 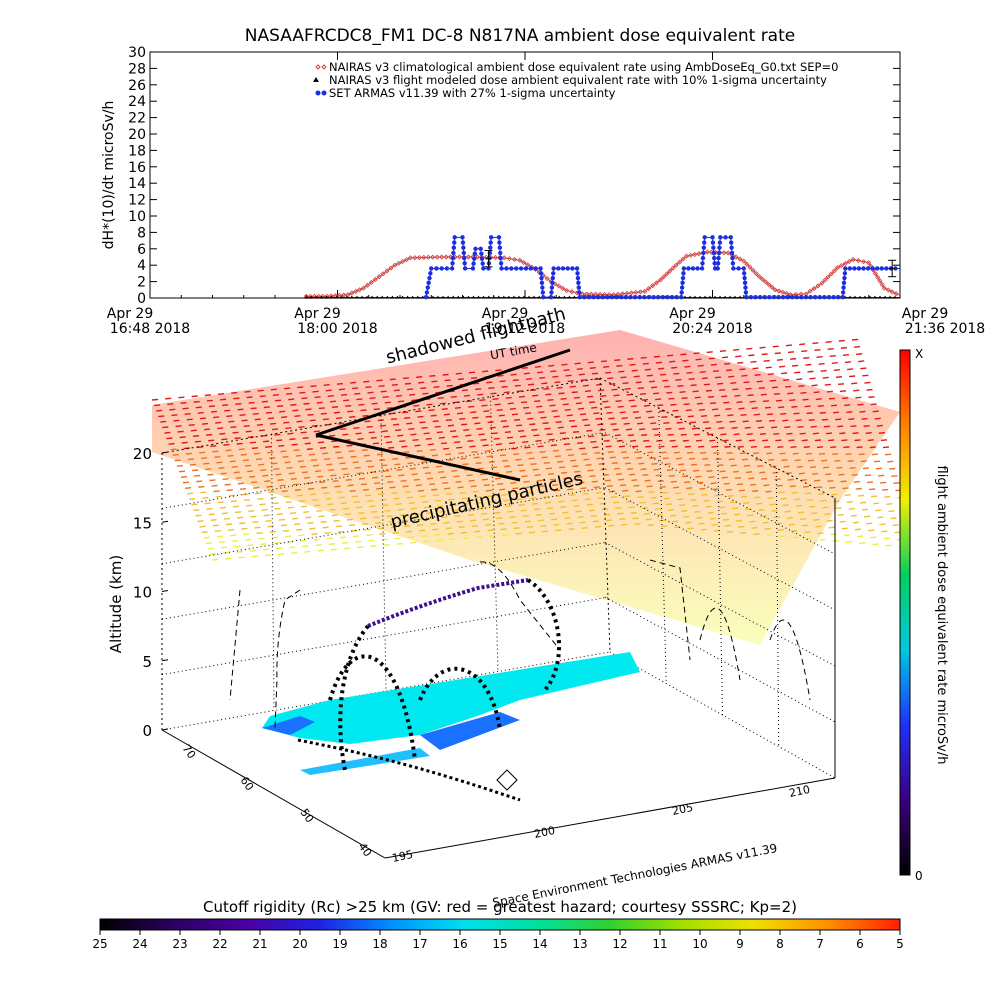 What do you see at coordinates (892, 268) in the screenshot?
I see `error-bar` at bounding box center [892, 268].